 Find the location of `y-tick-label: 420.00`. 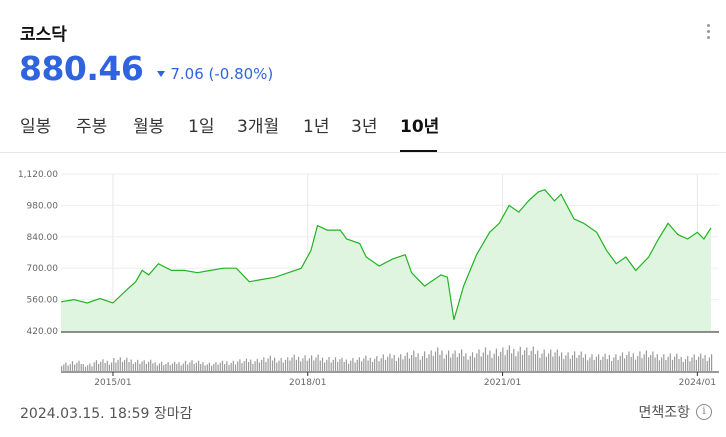

y-tick-label: 420.00 is located at coordinates (43, 332).